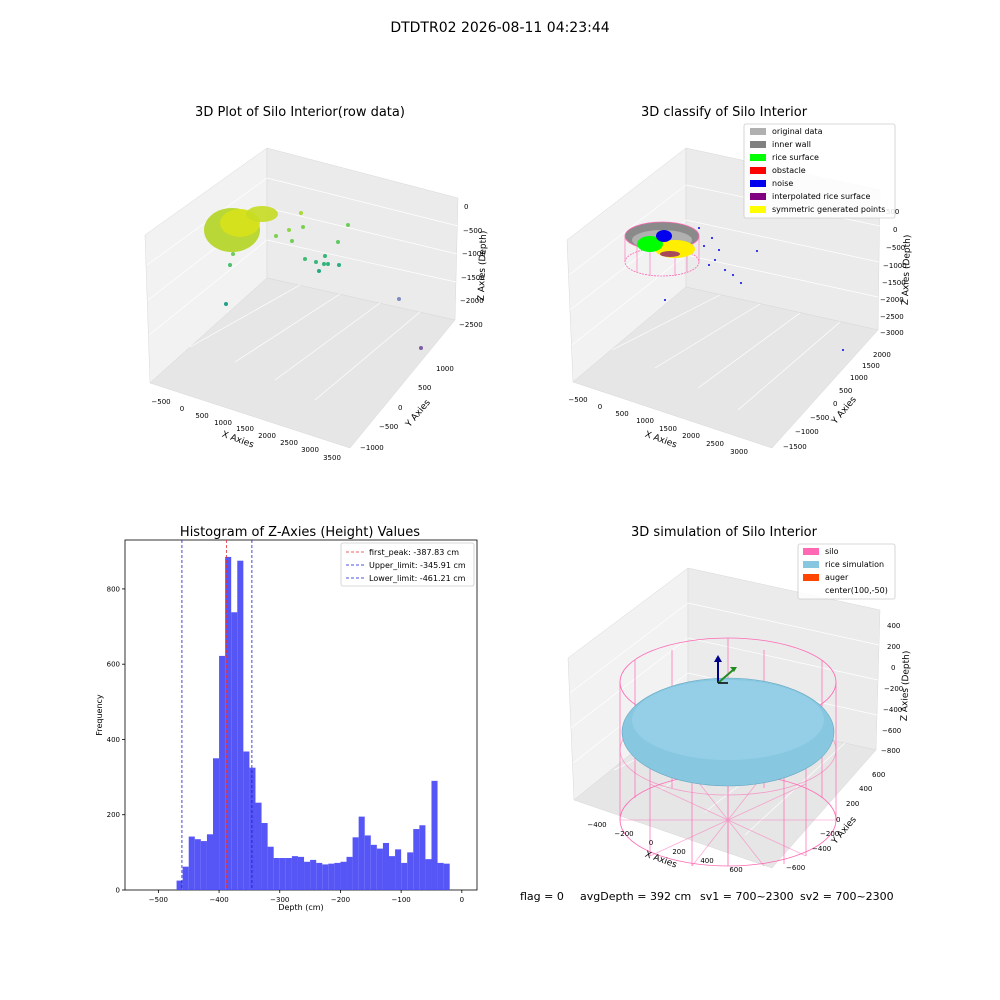  I want to click on panel1-scatter-points, so click(323, 280).